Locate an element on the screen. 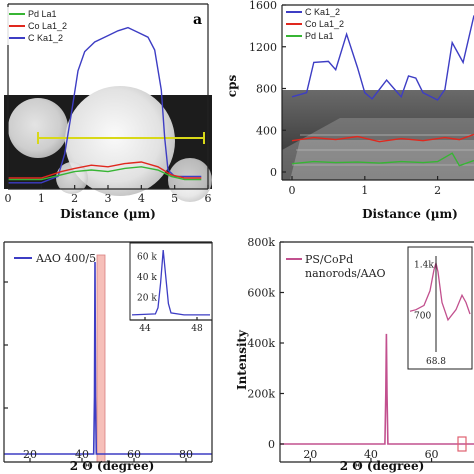 The width and height of the screenshot is (474, 474). series-a-red-line is located at coordinates (105, 170).